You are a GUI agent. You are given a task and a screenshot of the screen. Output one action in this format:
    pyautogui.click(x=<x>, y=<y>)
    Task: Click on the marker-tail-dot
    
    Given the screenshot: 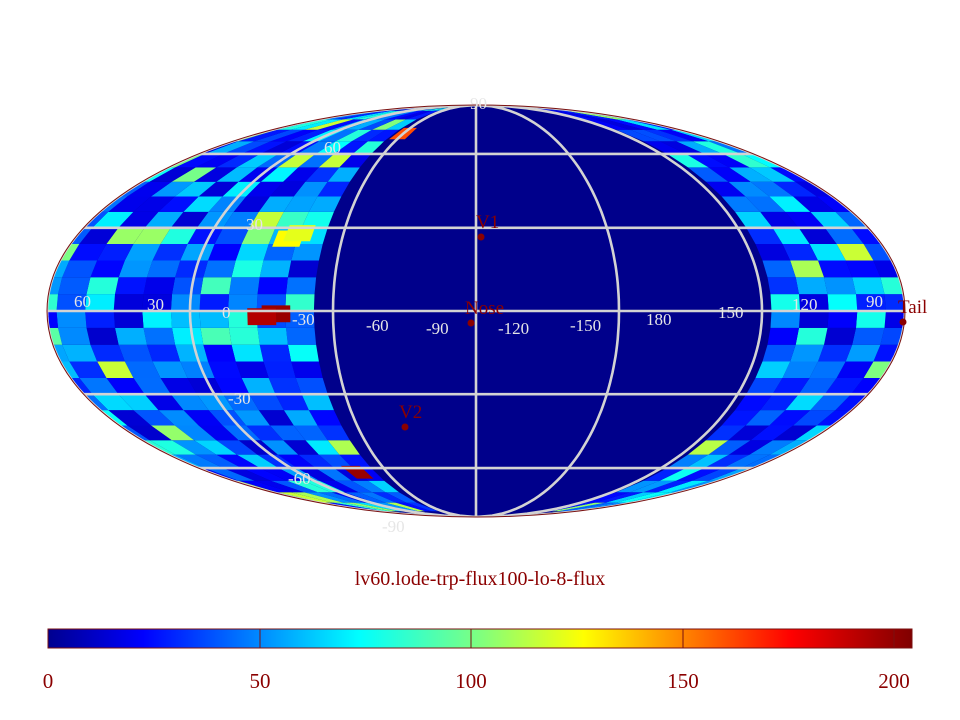 What is the action you would take?
    pyautogui.click(x=903, y=322)
    